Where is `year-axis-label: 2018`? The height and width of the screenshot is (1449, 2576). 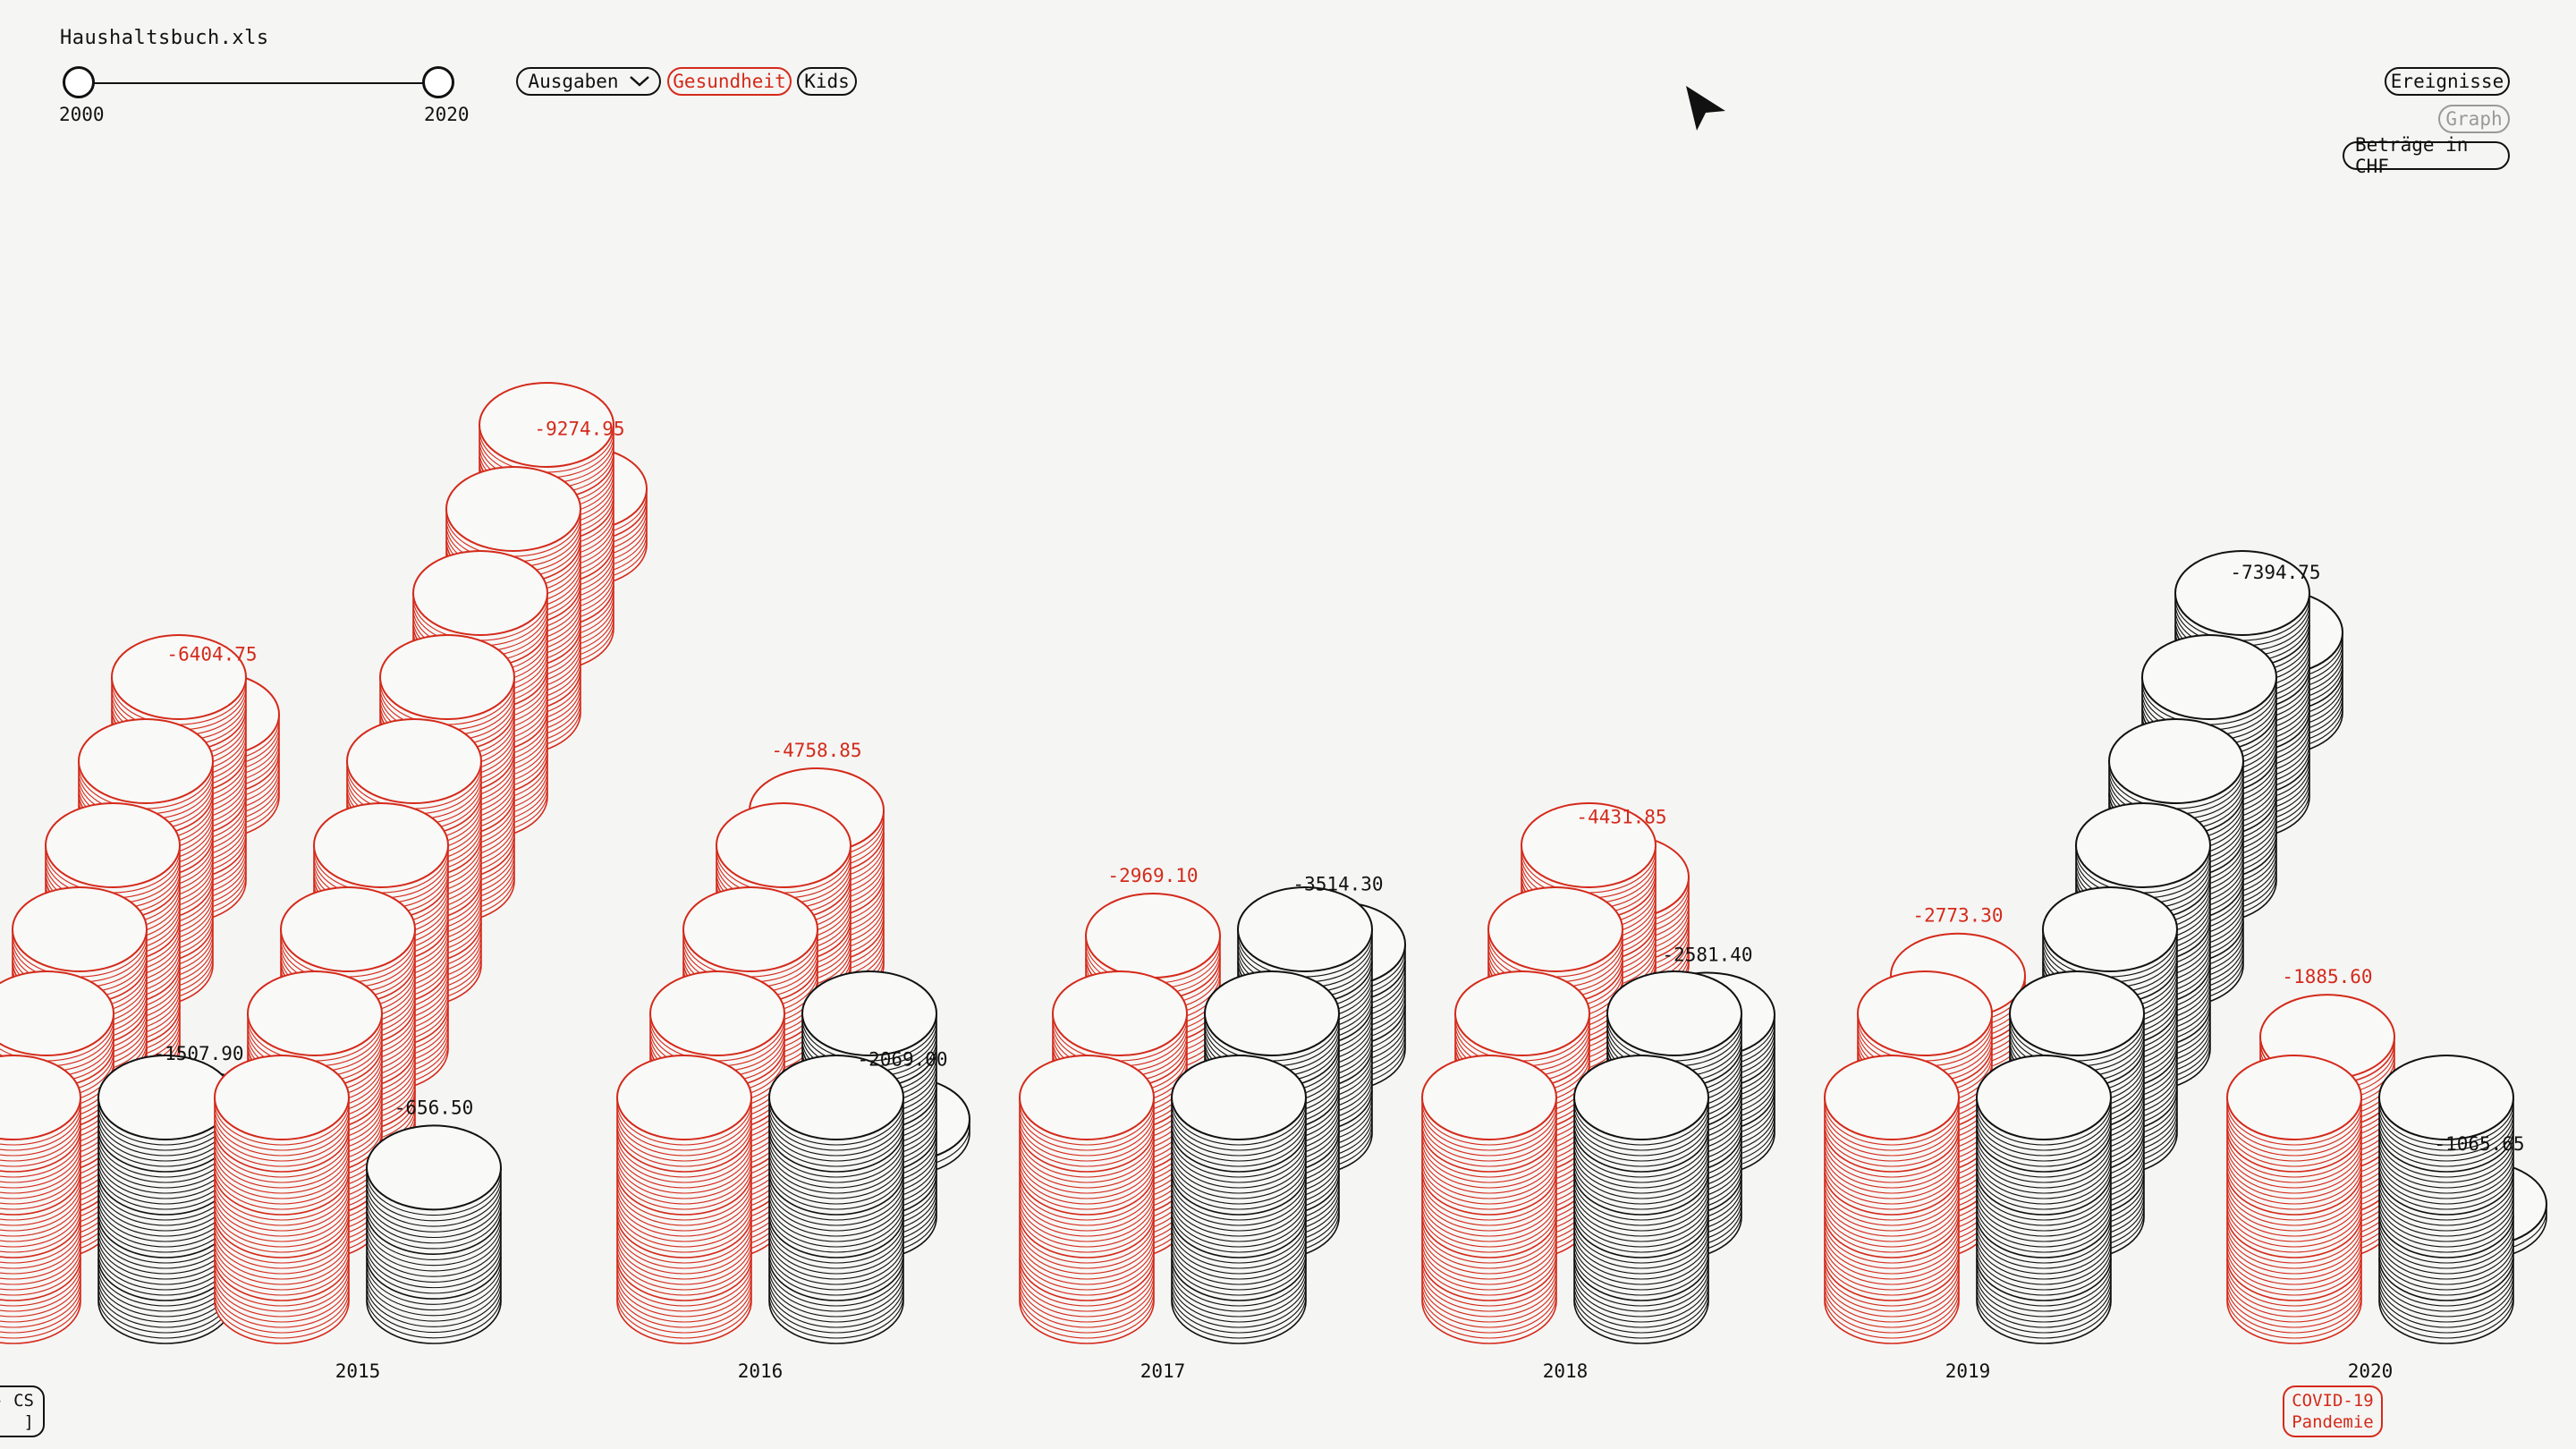
year-axis-label: 2018 is located at coordinates (1566, 1371).